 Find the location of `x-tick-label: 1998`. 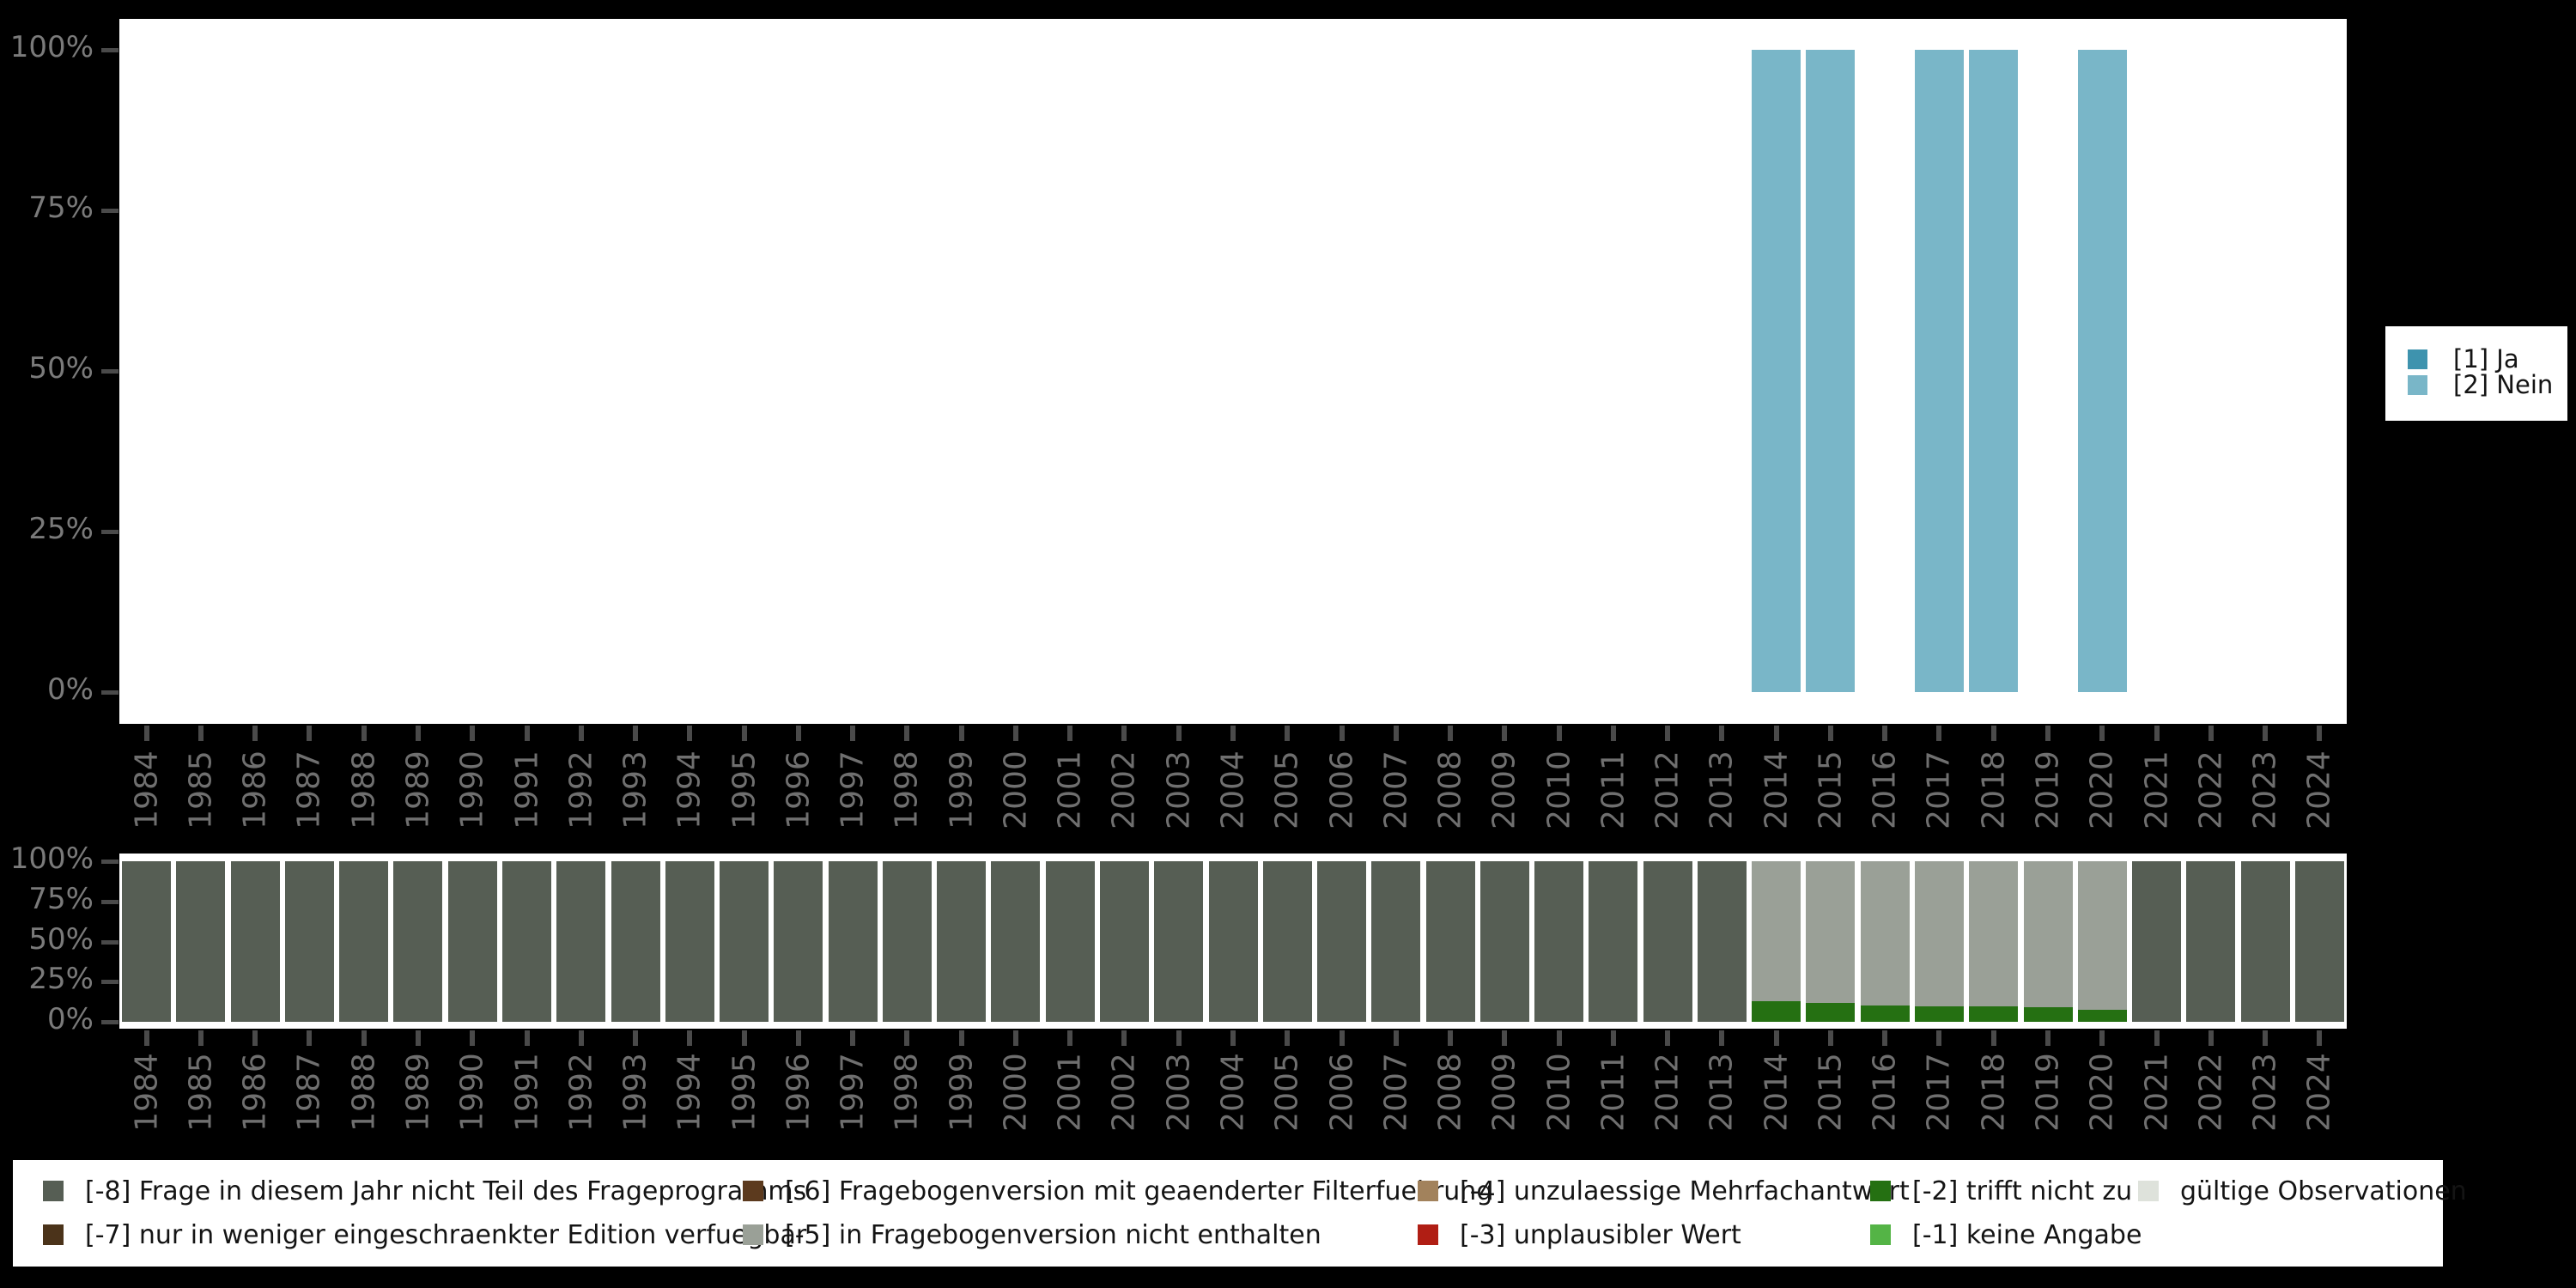

x-tick-label: 1998 is located at coordinates (907, 790).